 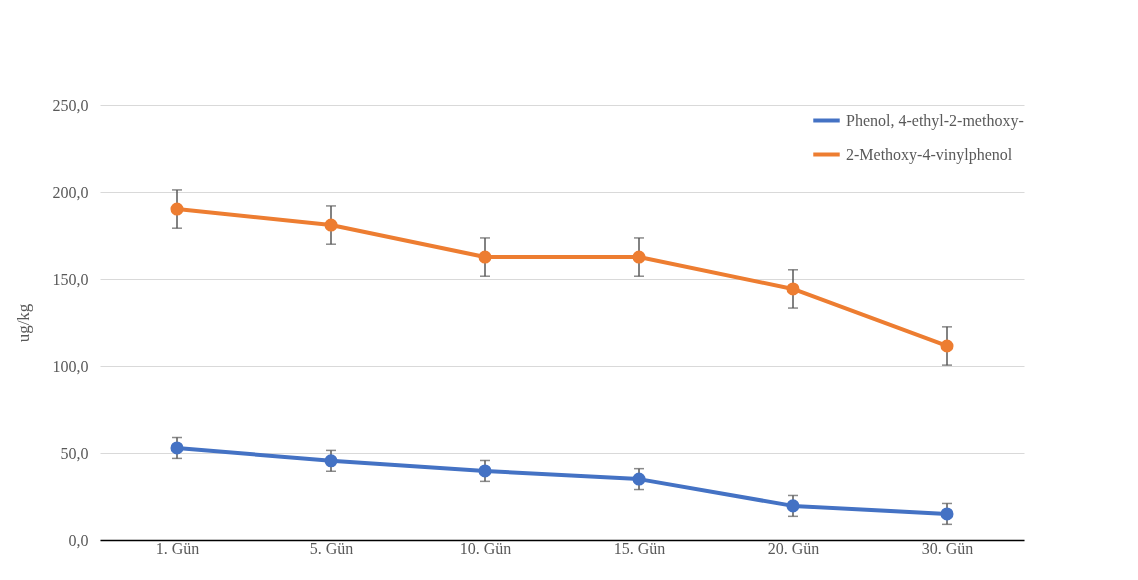 What do you see at coordinates (78, 540) in the screenshot?
I see `y-tick-label: 0,0` at bounding box center [78, 540].